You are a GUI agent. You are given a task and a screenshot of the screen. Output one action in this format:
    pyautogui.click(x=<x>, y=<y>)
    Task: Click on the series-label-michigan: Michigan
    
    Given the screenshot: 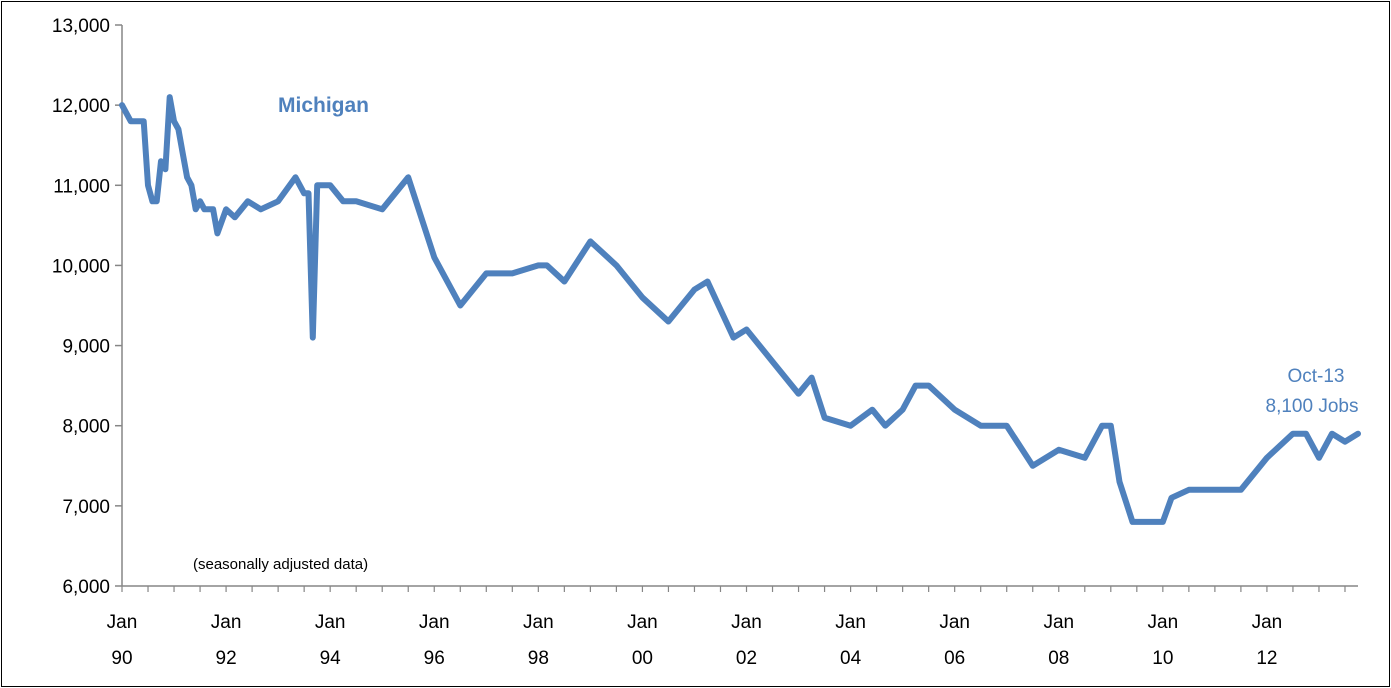 What is the action you would take?
    pyautogui.click(x=323, y=105)
    